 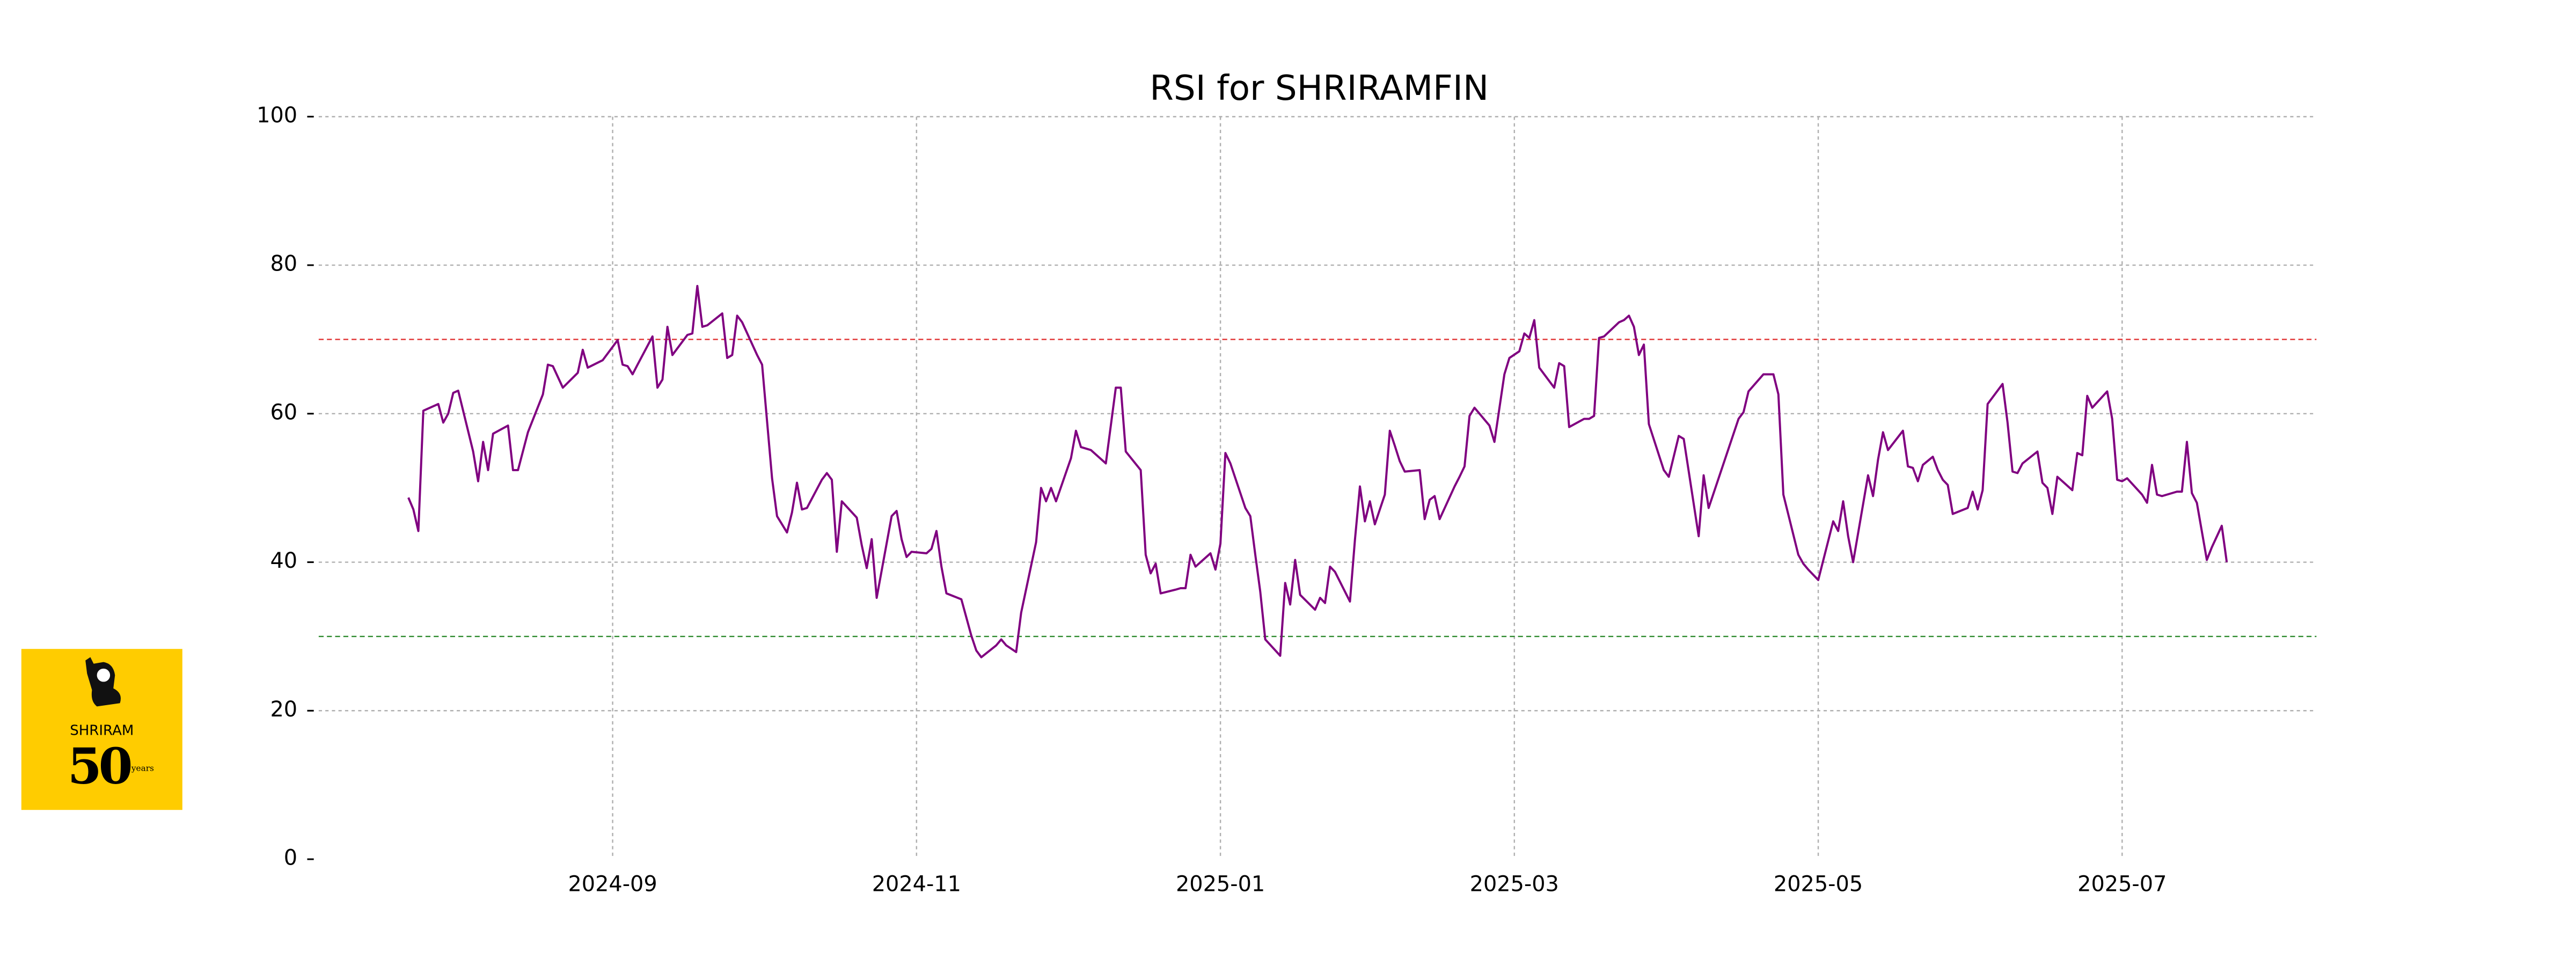 What do you see at coordinates (1818, 884) in the screenshot?
I see `x-tick-label: 2025-05` at bounding box center [1818, 884].